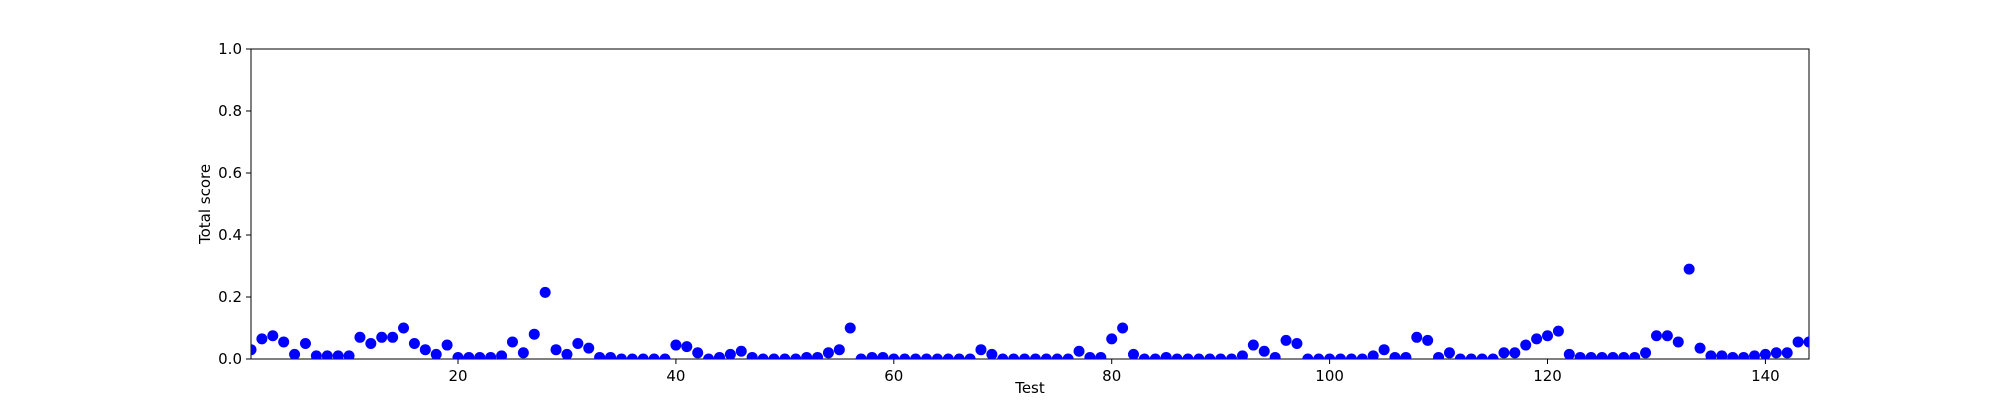 The width and height of the screenshot is (2000, 400). Describe the element at coordinates (1765, 376) in the screenshot. I see `x-tick-label: 140` at that location.